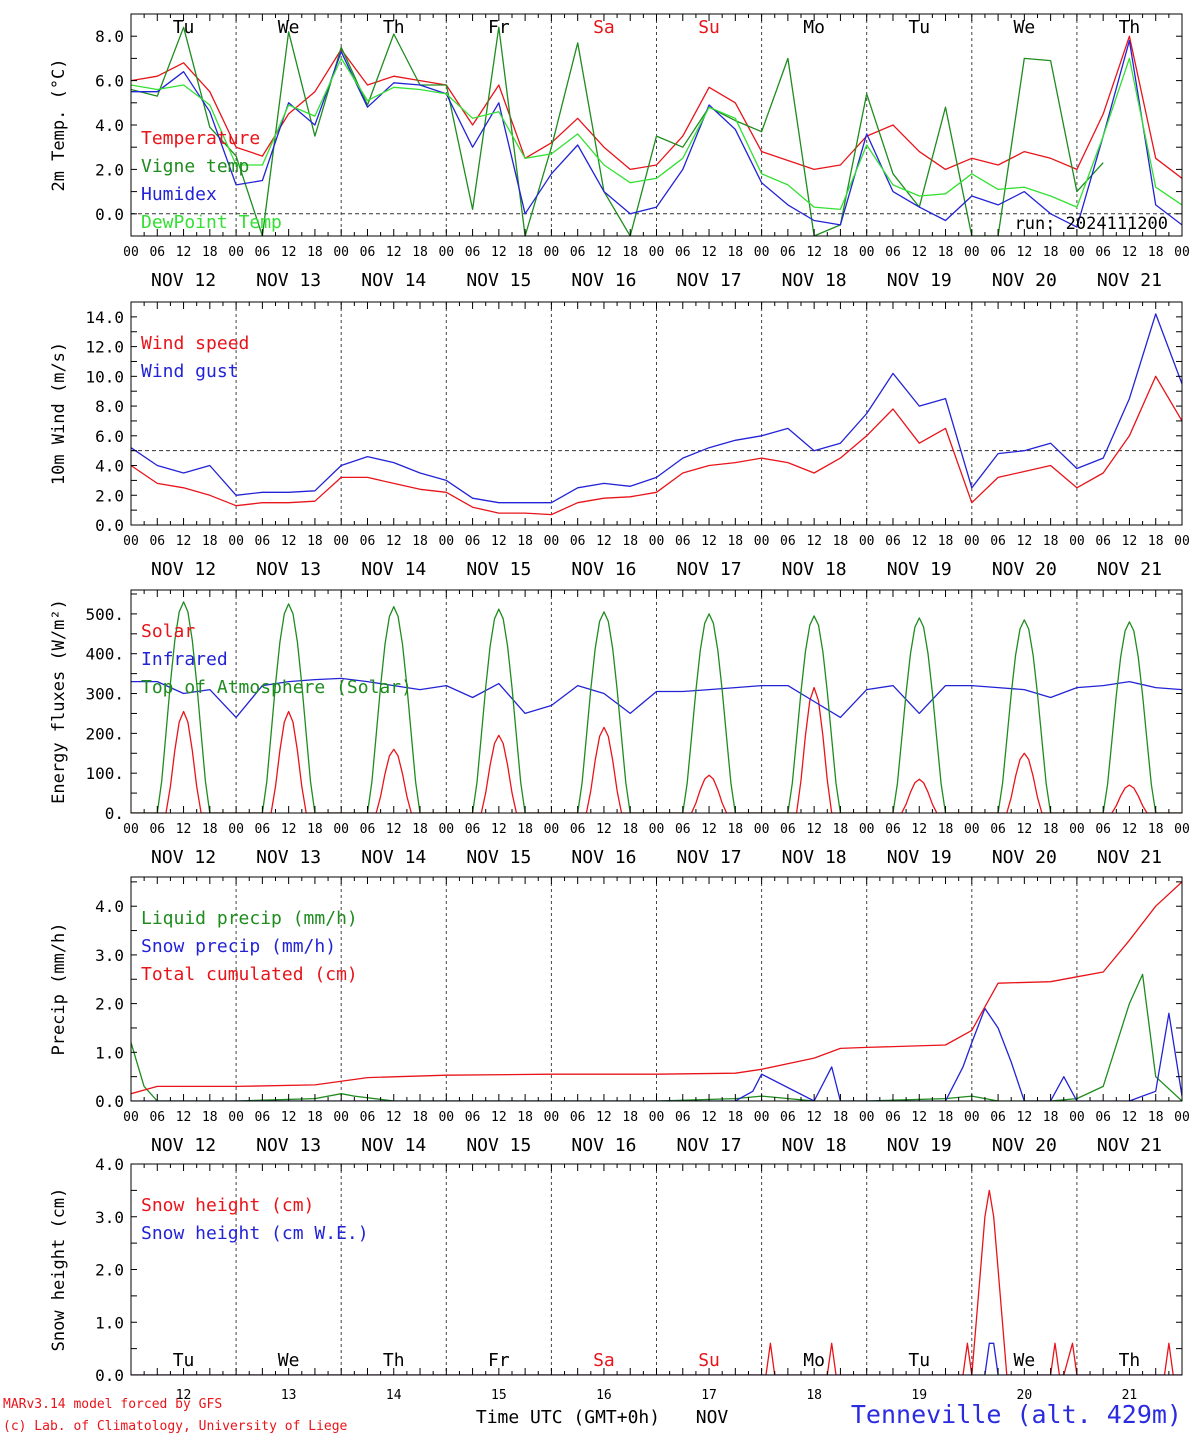 The height and width of the screenshot is (1440, 1194). What do you see at coordinates (59, 124) in the screenshot?
I see `y-axis-title: 2m Temp. (°C)` at bounding box center [59, 124].